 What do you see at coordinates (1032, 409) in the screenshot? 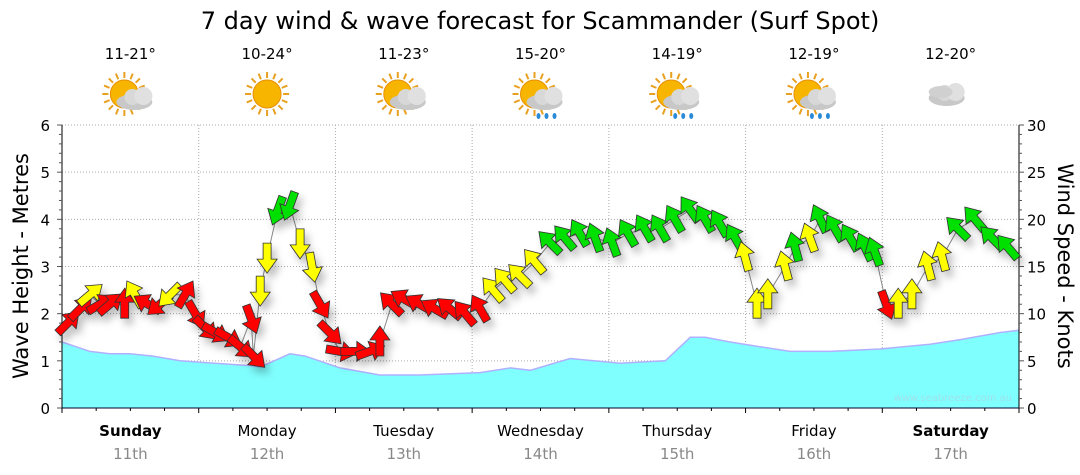
I see `y-tick-label-right: 0` at bounding box center [1032, 409].